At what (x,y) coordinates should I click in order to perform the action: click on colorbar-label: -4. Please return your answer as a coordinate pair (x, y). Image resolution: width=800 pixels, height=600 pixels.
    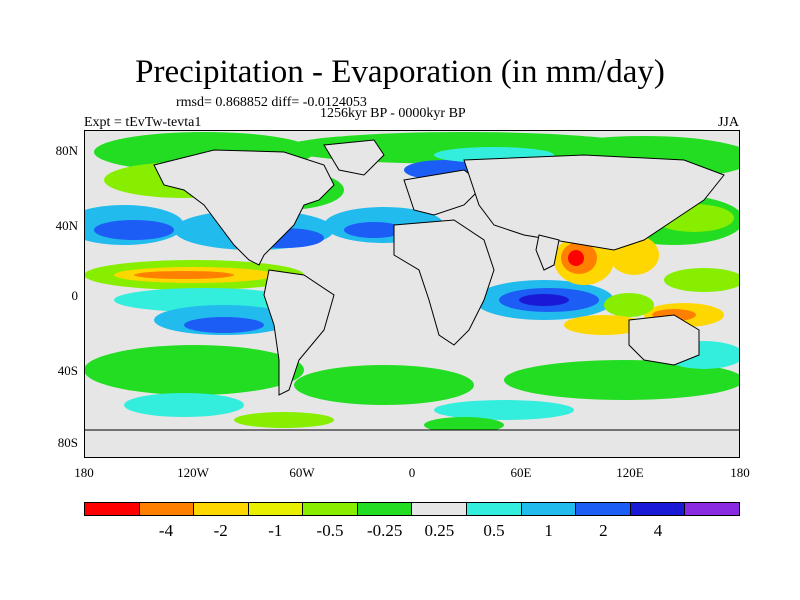
    Looking at the image, I should click on (166, 530).